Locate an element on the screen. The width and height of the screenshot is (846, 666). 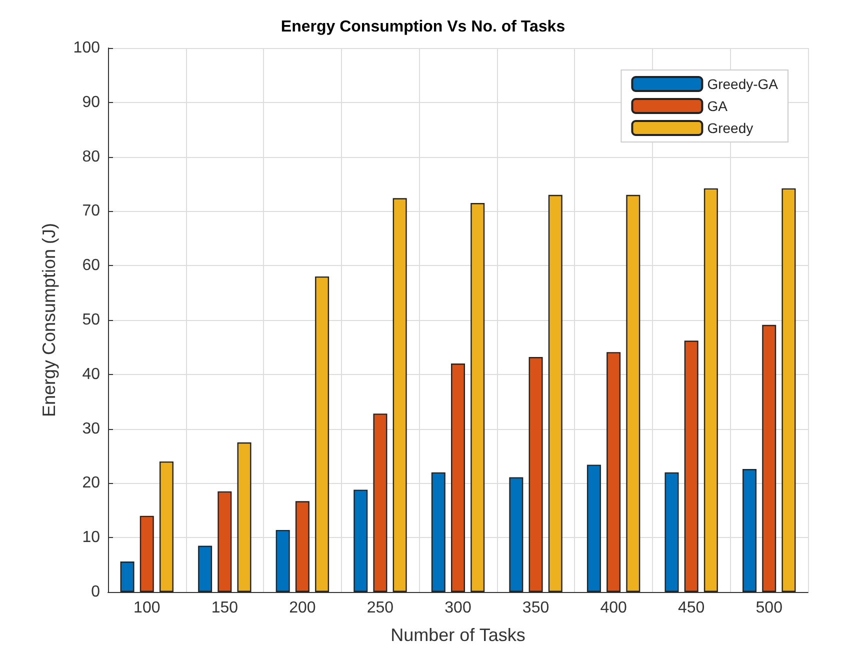
y-tick-label: 50 is located at coordinates (91, 320).